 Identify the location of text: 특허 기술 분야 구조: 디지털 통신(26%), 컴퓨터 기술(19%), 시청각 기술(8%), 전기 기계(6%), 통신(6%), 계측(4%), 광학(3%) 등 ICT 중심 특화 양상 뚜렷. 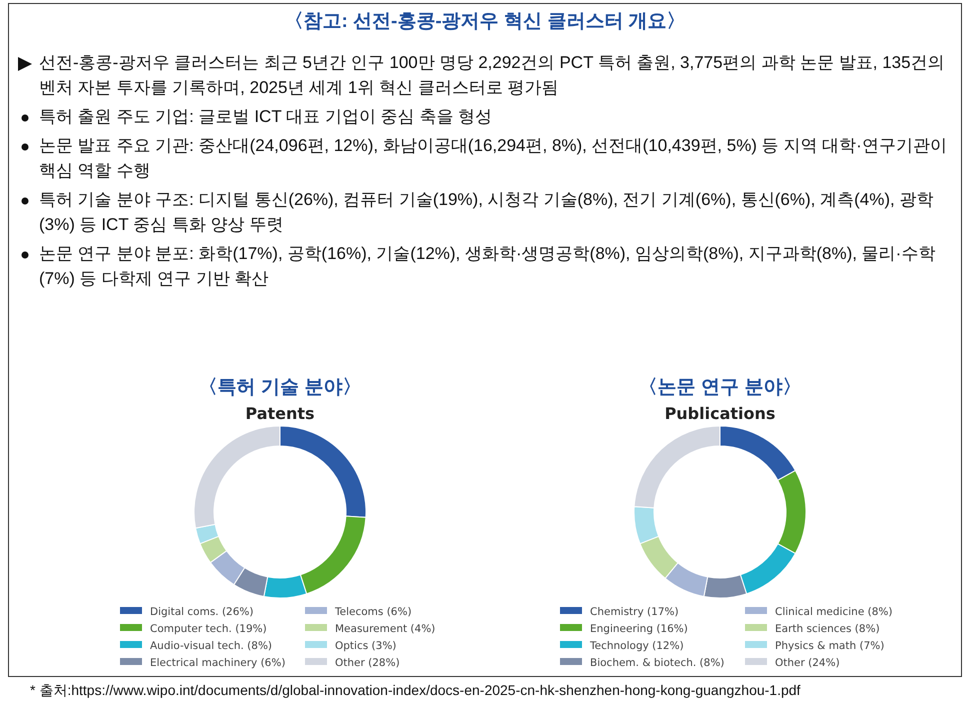
(486, 212).